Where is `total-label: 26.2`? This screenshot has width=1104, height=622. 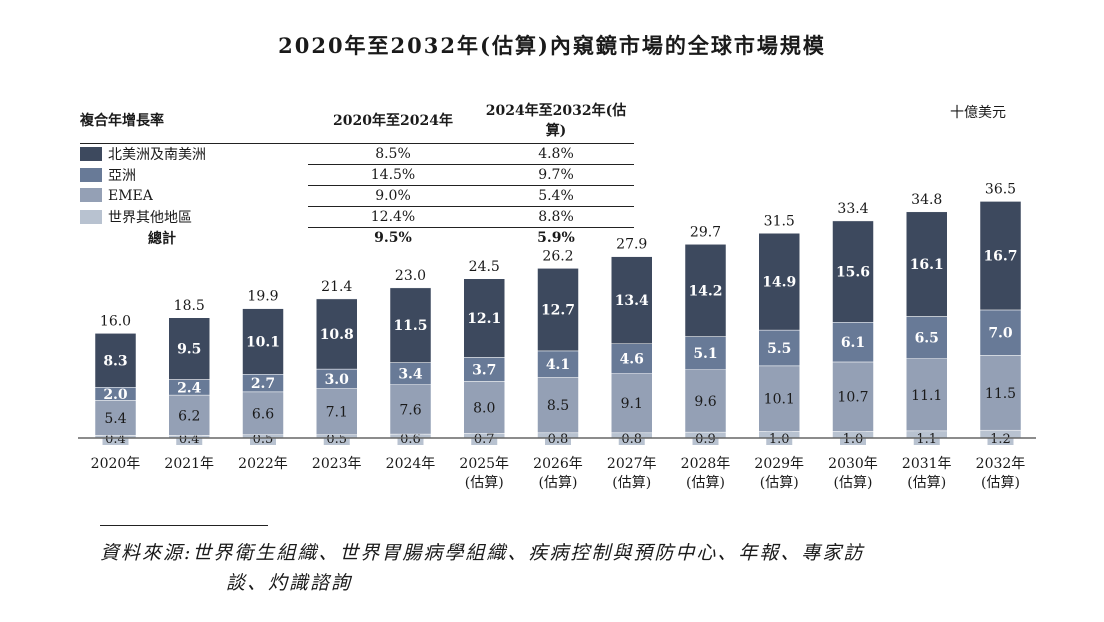 total-label: 26.2 is located at coordinates (557, 256).